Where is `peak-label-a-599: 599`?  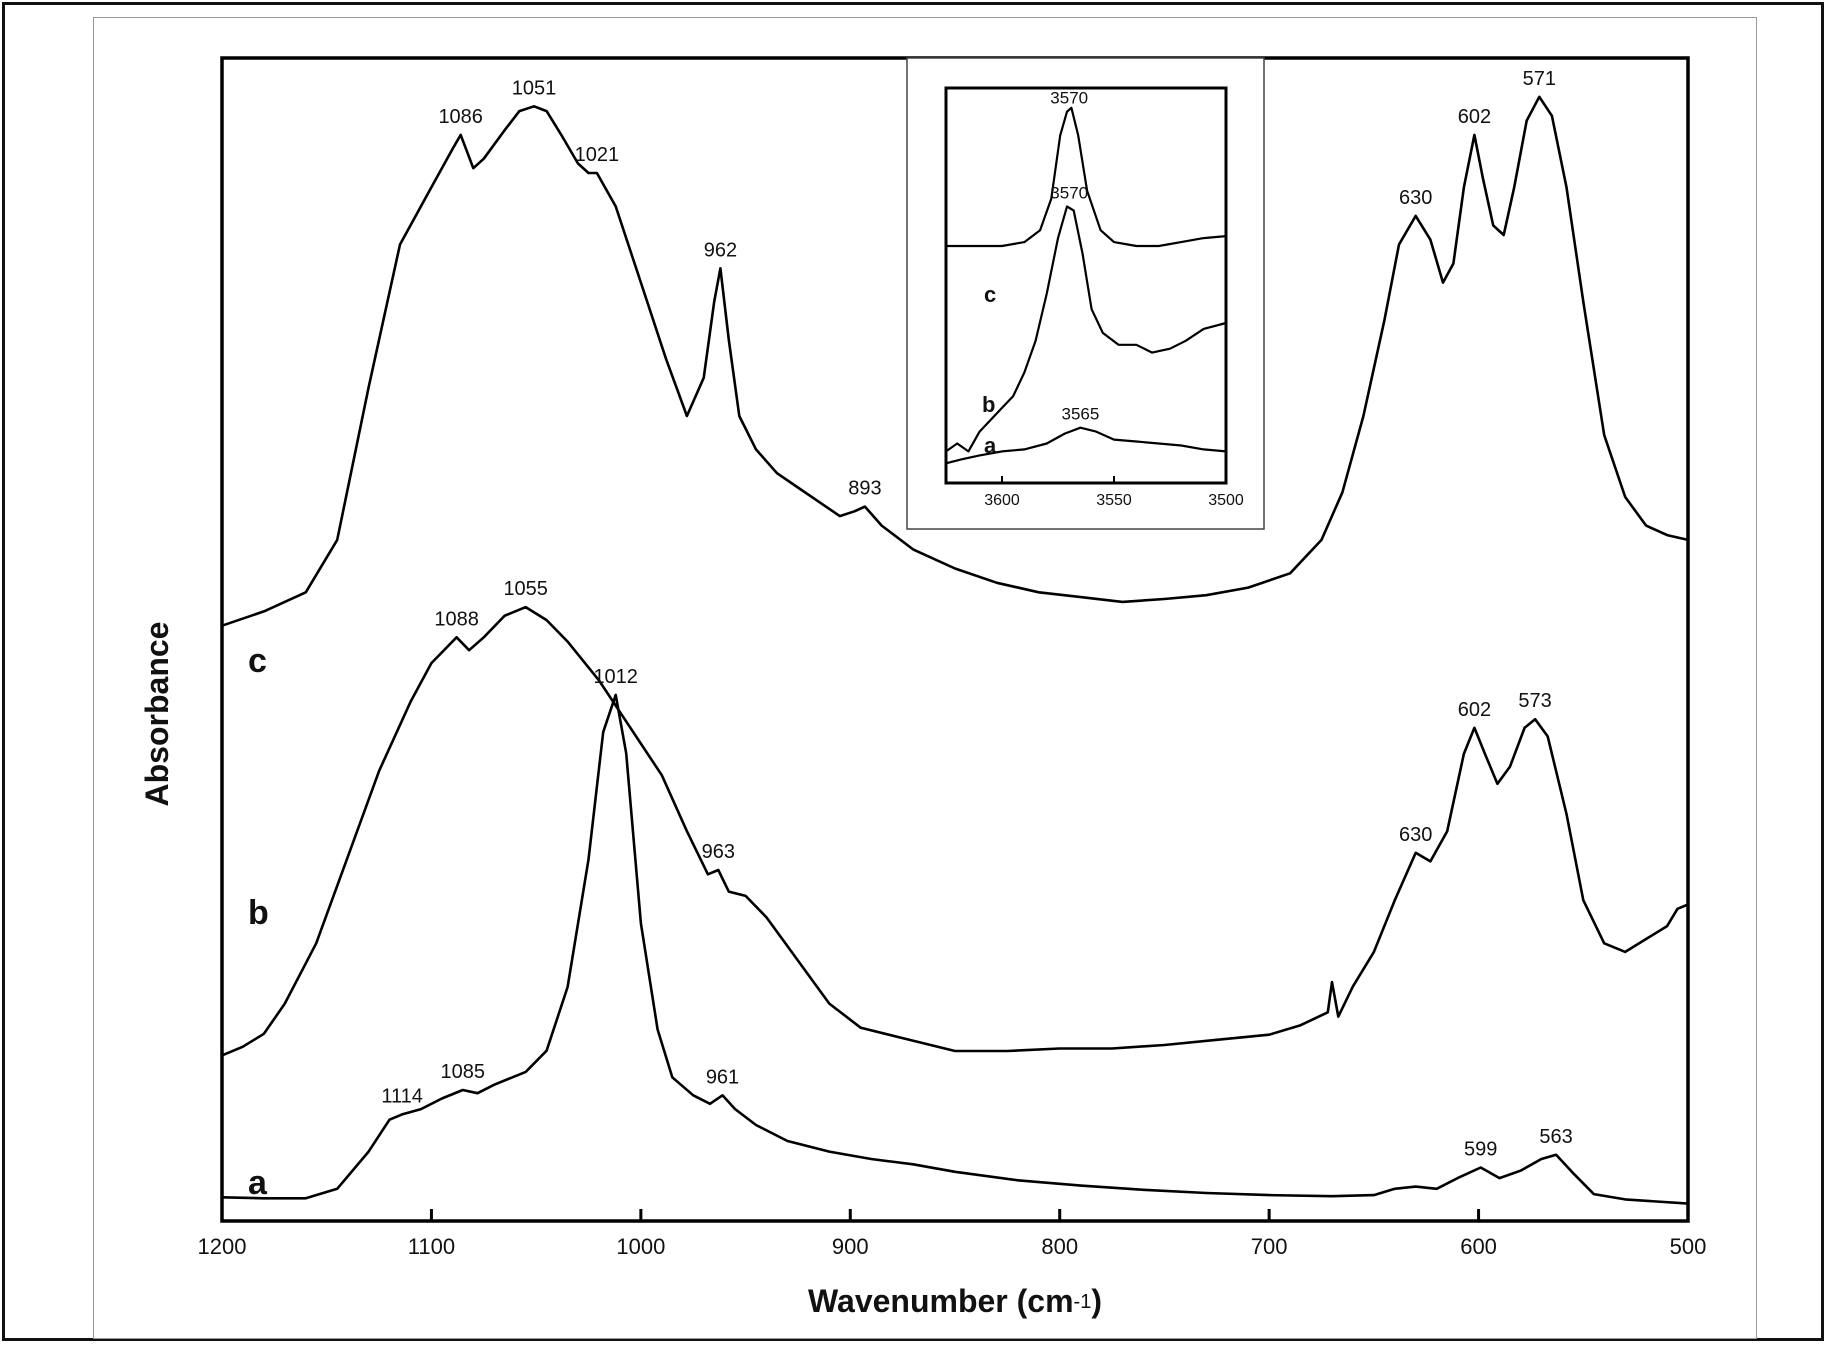 peak-label-a-599: 599 is located at coordinates (1480, 1150).